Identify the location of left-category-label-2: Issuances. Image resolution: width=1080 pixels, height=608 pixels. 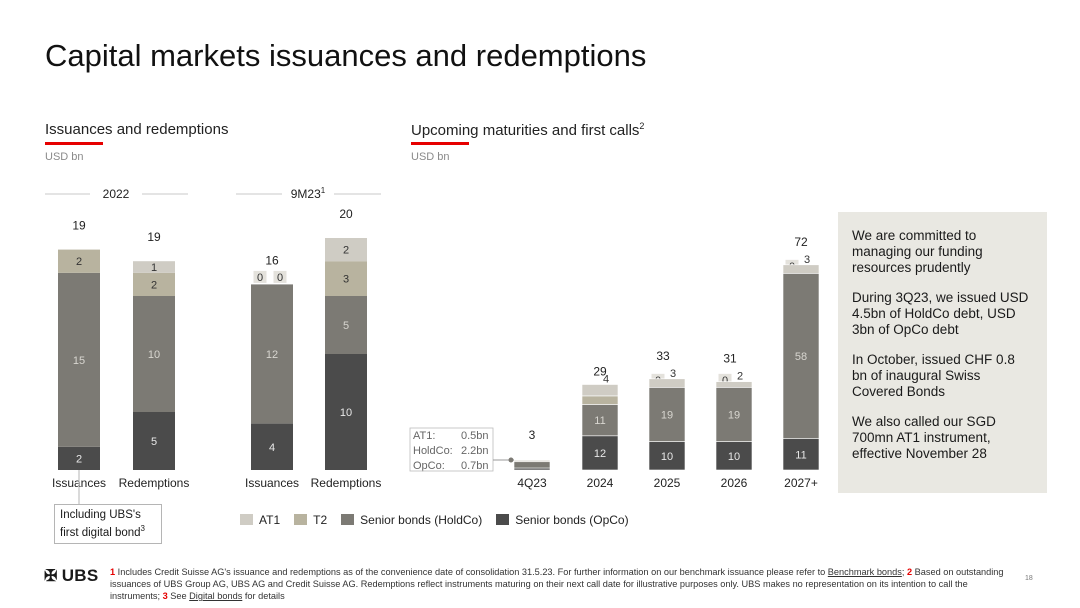
(272, 483).